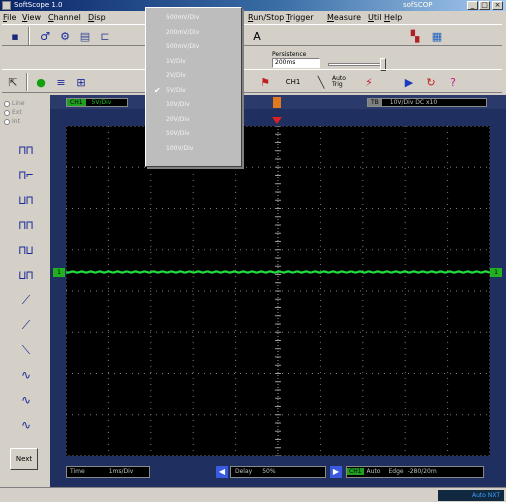 The image size is (506, 502). I want to click on volts-menu-item-label: 20V/Div, so click(178, 119).